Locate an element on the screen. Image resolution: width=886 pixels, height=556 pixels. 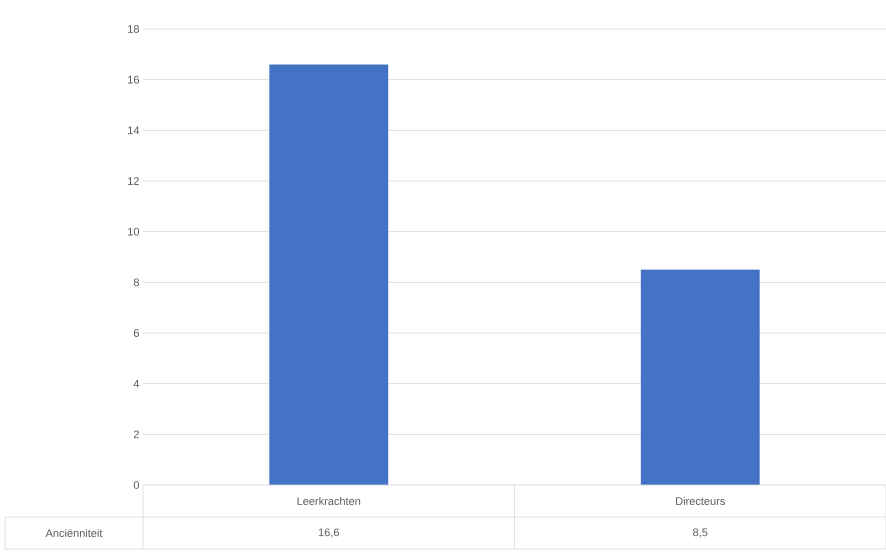
y-tick-label: 6 is located at coordinates (136, 333).